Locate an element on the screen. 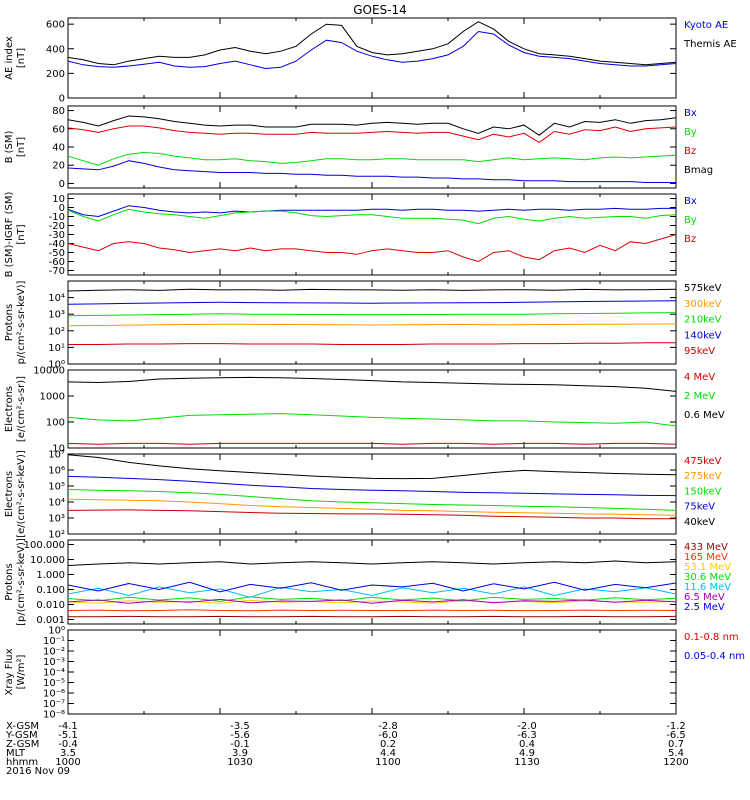 This screenshot has height=800, width=750. y-axis-label: B (SM) is located at coordinates (9, 146).